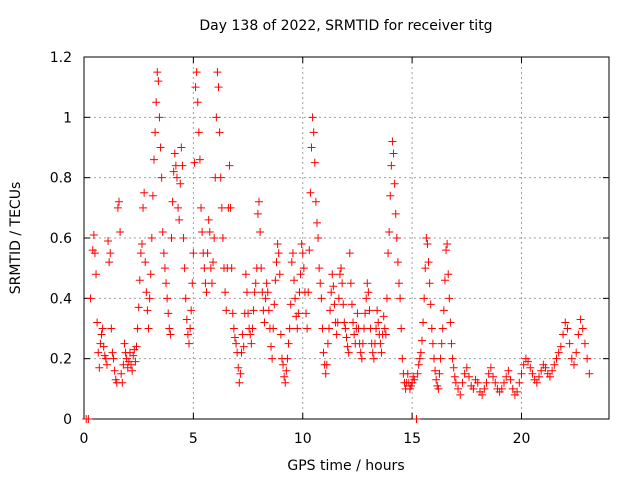  Describe the element at coordinates (303, 439) in the screenshot. I see `x-tick-label: 10` at that location.